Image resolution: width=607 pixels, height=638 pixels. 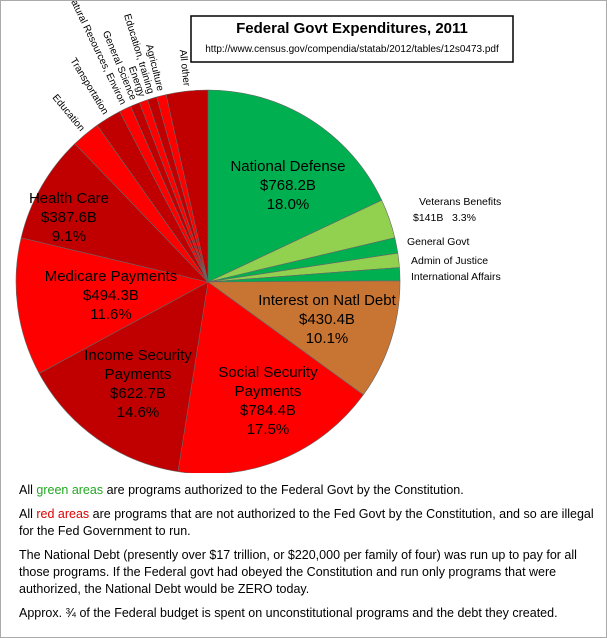 What do you see at coordinates (327, 338) in the screenshot?
I see `slice-percent: 10.1%` at bounding box center [327, 338].